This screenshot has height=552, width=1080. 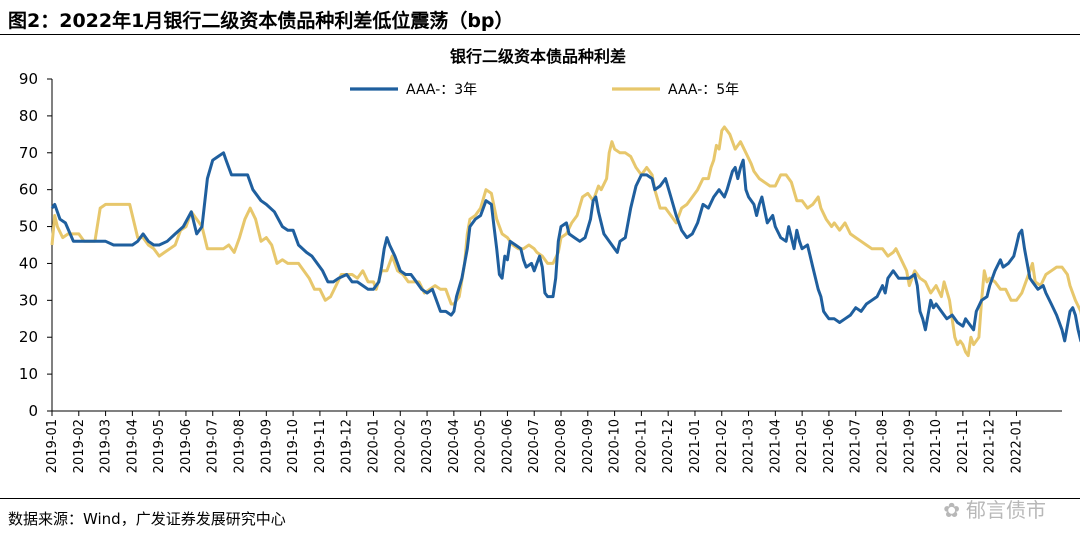 I want to click on x-tick-label: 2019-11, so click(x=320, y=446).